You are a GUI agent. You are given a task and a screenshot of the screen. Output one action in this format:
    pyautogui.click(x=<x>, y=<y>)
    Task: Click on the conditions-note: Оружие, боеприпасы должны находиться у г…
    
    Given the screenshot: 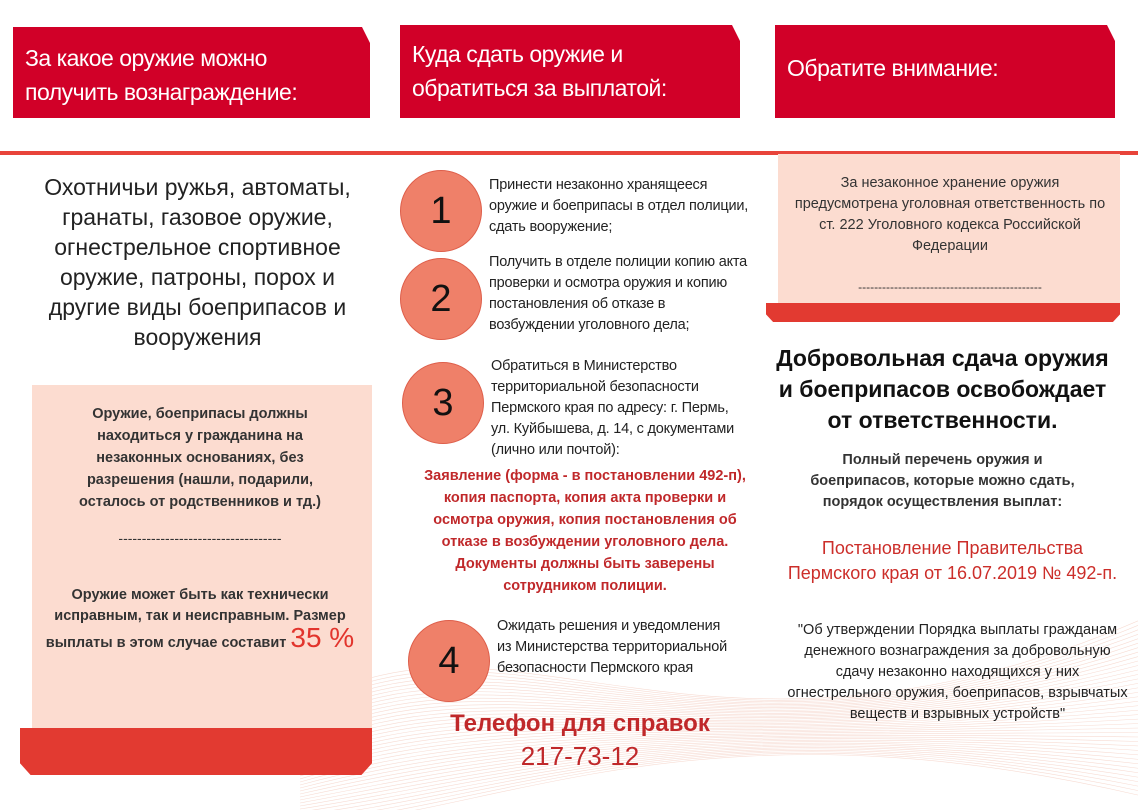 What is the action you would take?
    pyautogui.click(x=200, y=458)
    